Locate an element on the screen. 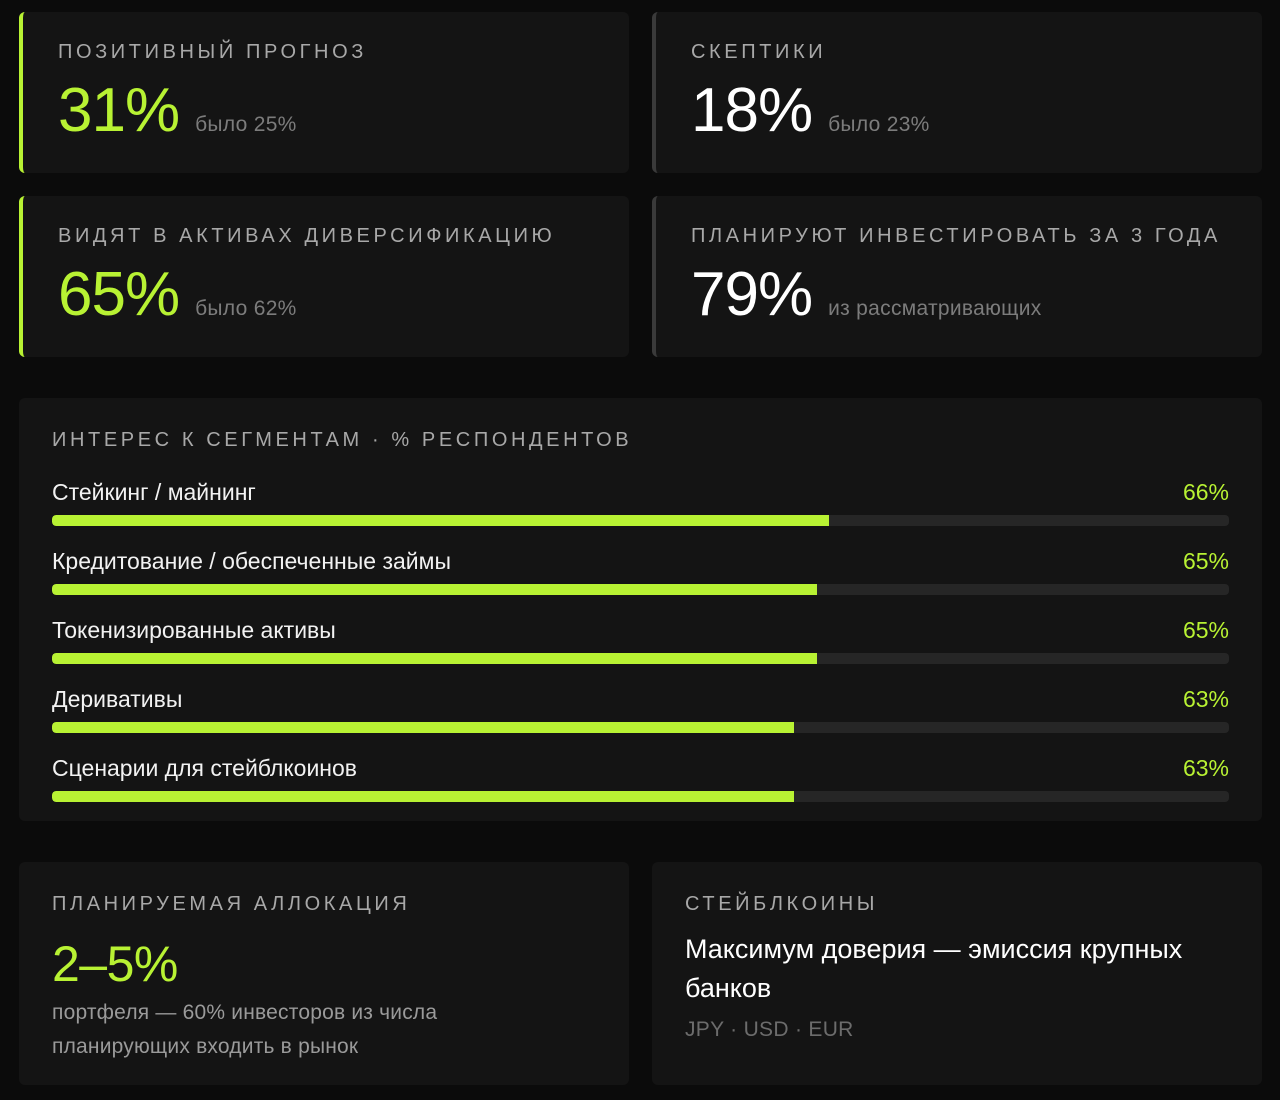 Image resolution: width=1280 pixels, height=1100 pixels. stablecoins-title: Максимум доверия — эмиссия крупных is located at coordinates (934, 949).